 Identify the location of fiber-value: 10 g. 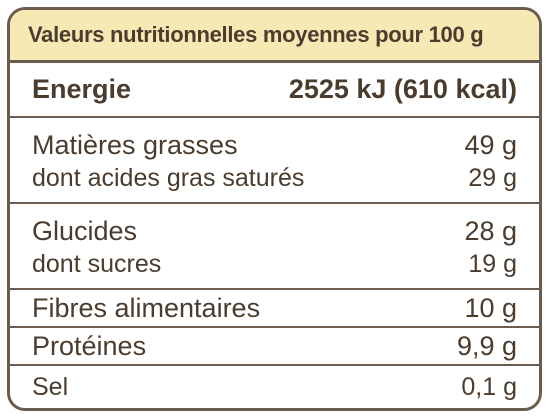
(490, 307).